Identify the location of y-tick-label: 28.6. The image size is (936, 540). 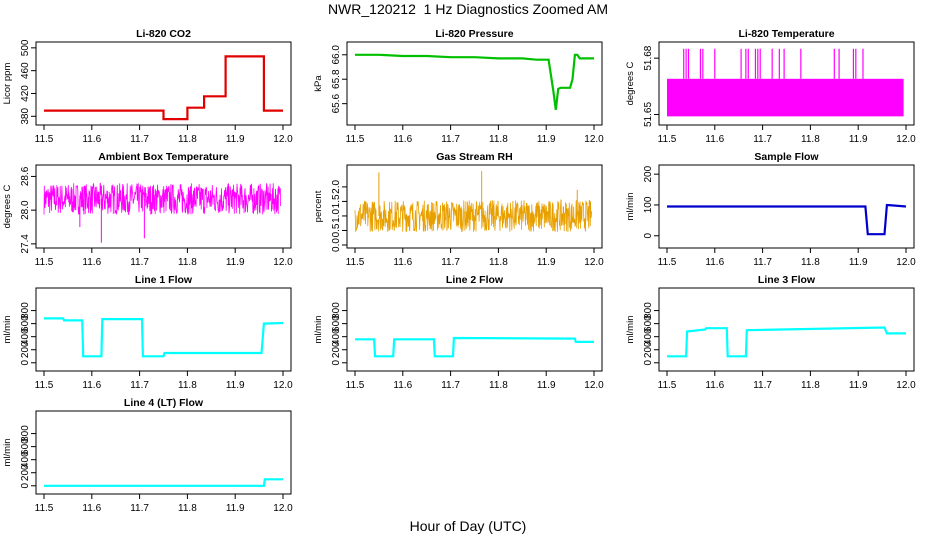
(25, 176).